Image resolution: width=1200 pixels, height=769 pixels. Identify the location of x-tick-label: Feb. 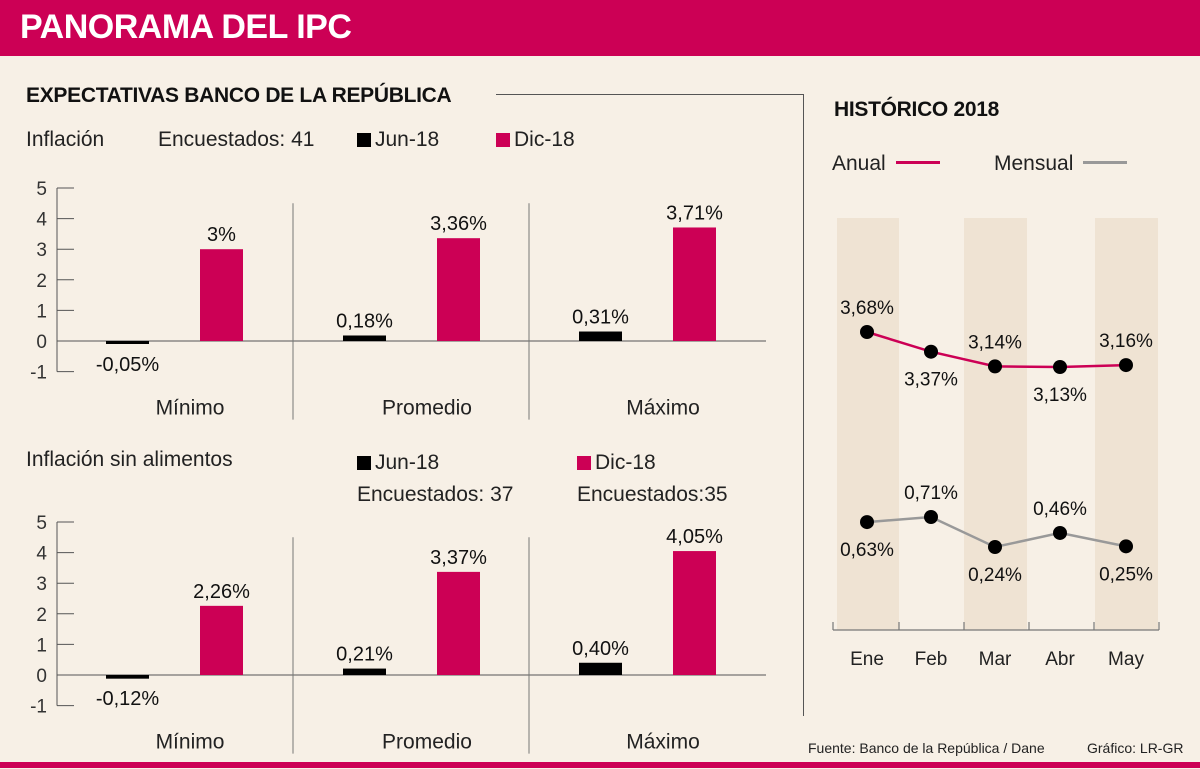
(931, 659).